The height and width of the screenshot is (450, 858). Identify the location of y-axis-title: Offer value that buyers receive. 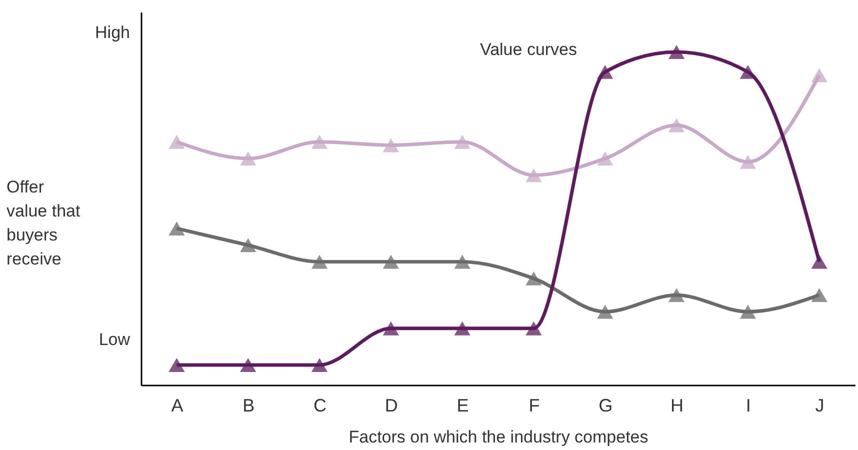
(43, 223).